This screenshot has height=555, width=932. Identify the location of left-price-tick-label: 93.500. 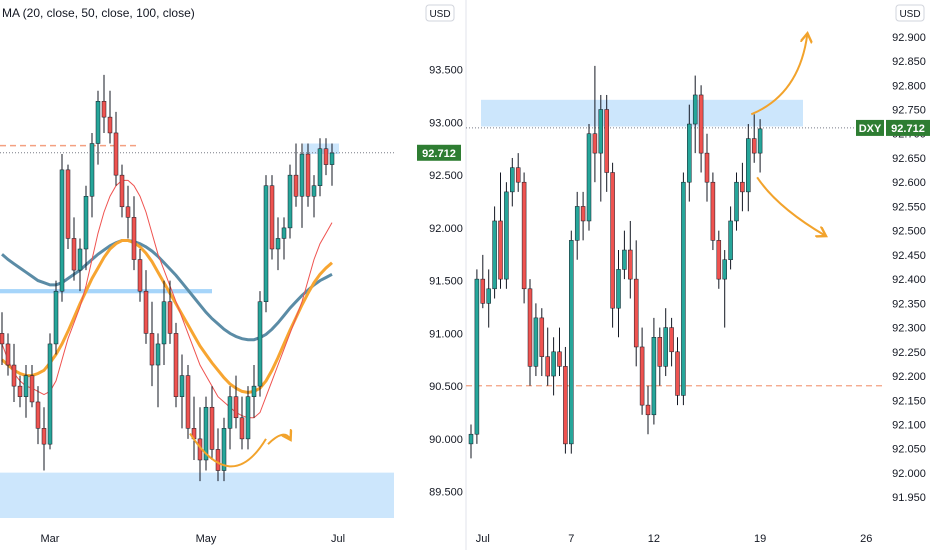
(446, 71).